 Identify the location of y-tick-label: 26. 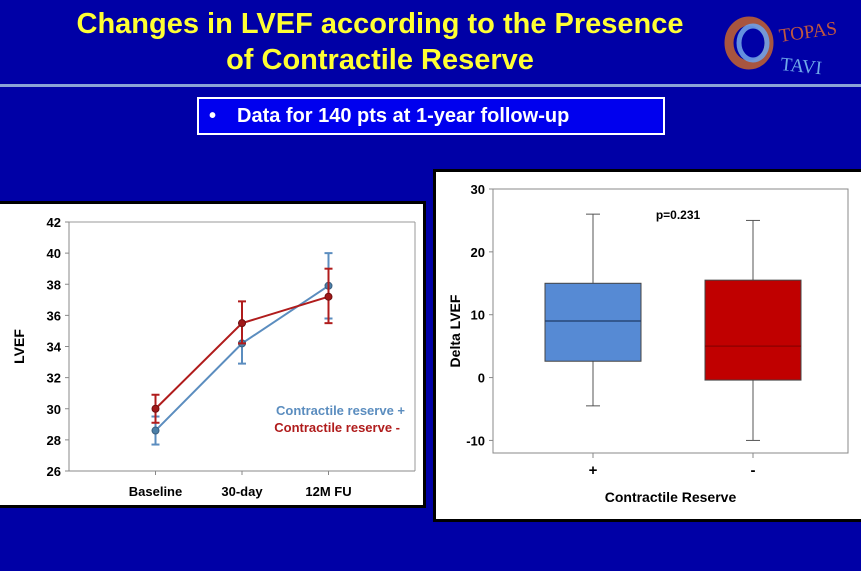
(54, 471).